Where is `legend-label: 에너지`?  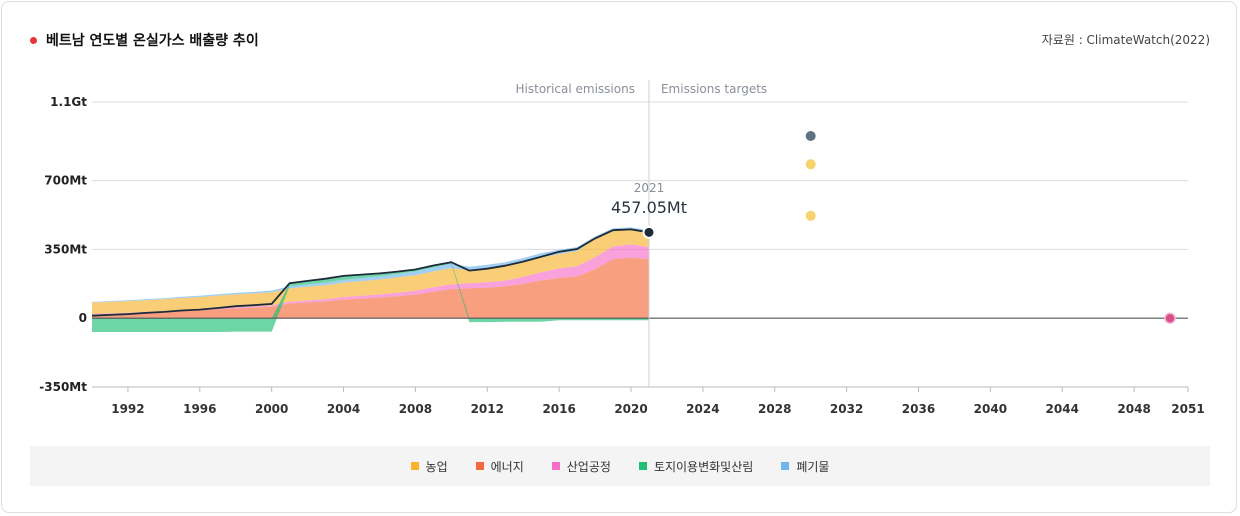
legend-label: 에너지 is located at coordinates (507, 466).